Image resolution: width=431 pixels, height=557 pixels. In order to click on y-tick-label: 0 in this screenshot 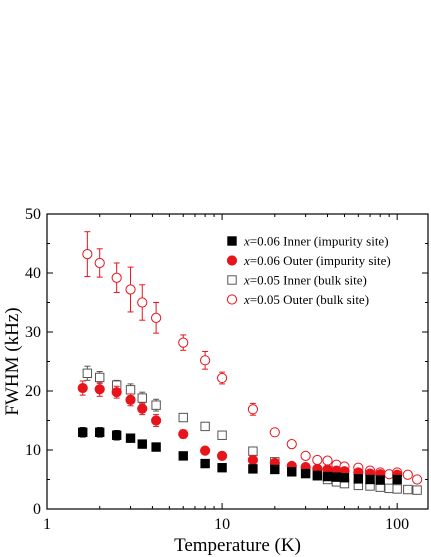, I will do `click(37, 509)`.